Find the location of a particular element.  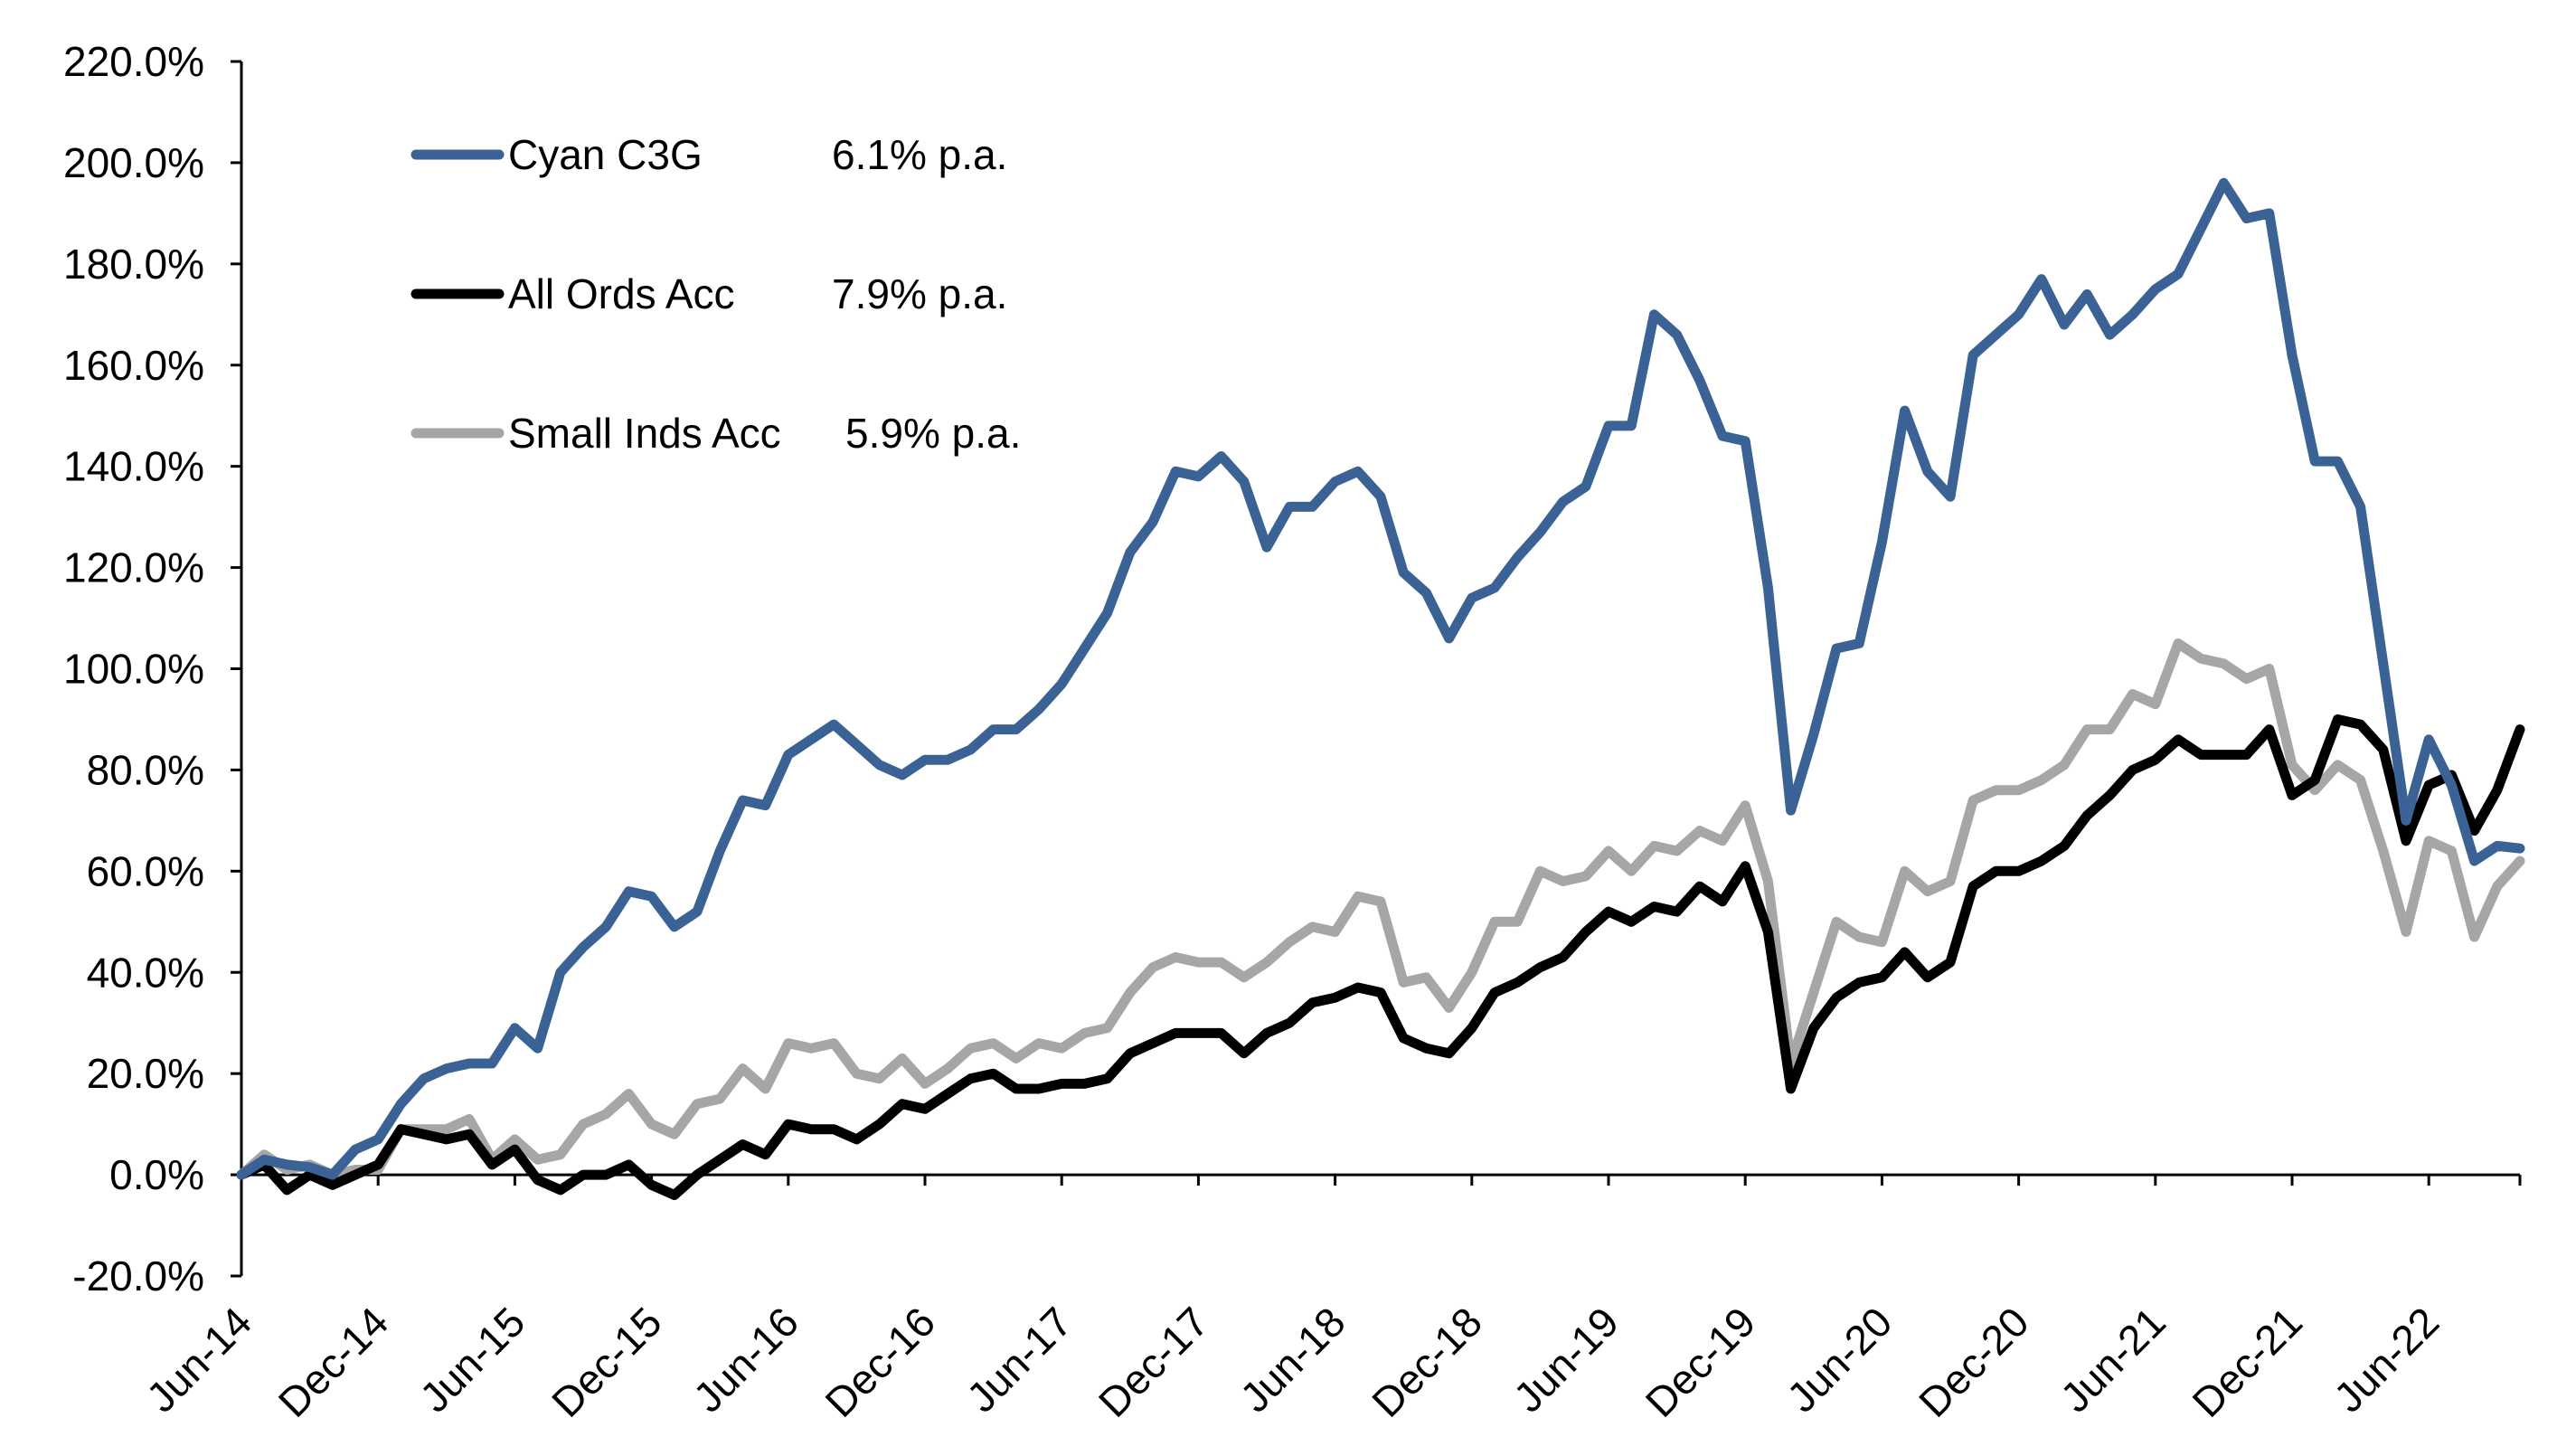

legend-label-small-inds-acc: Small Inds Acc is located at coordinates (644, 433).